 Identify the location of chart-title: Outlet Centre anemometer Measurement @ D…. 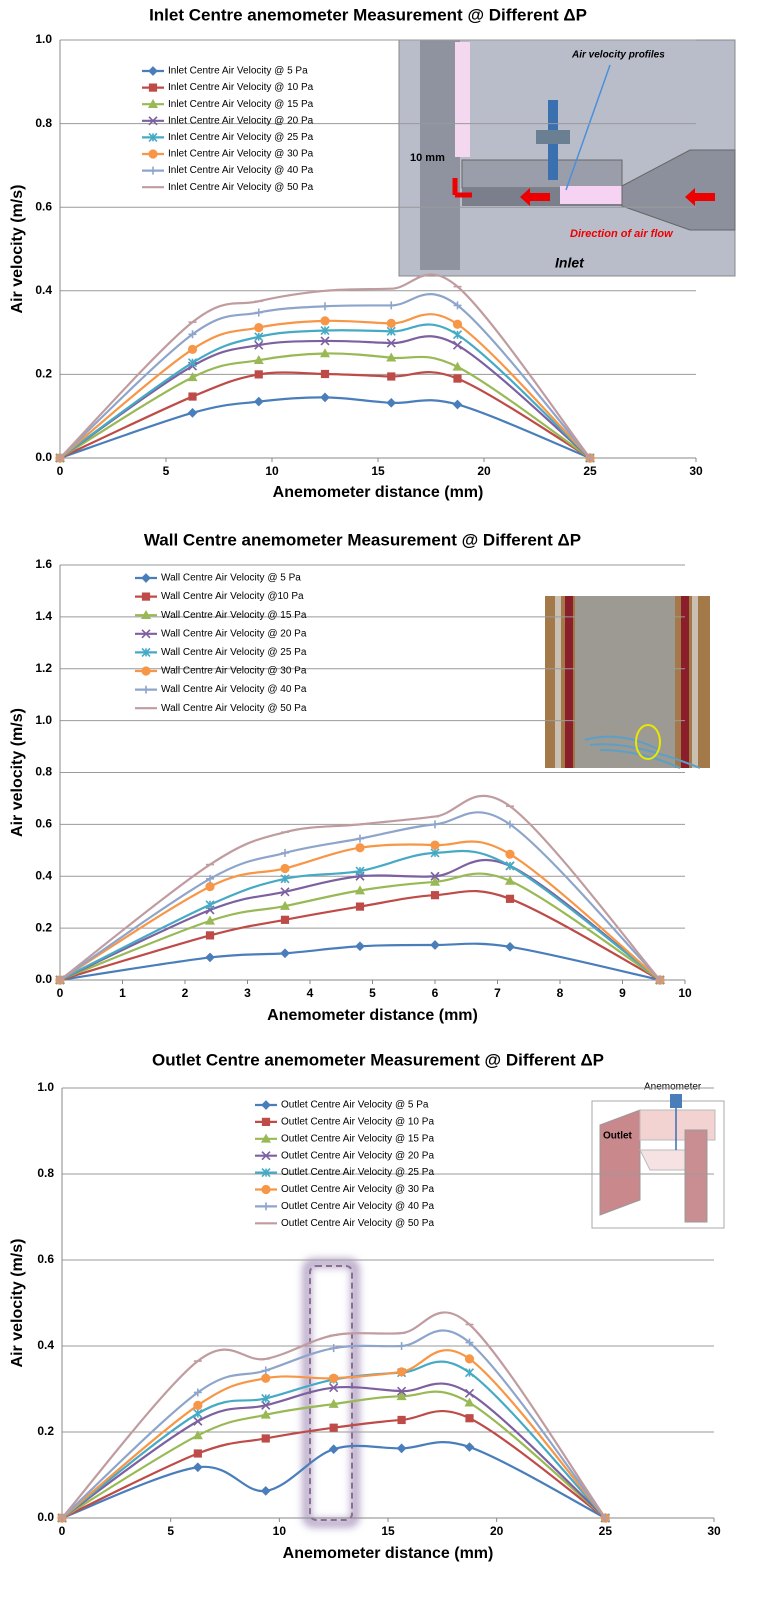
(378, 1059).